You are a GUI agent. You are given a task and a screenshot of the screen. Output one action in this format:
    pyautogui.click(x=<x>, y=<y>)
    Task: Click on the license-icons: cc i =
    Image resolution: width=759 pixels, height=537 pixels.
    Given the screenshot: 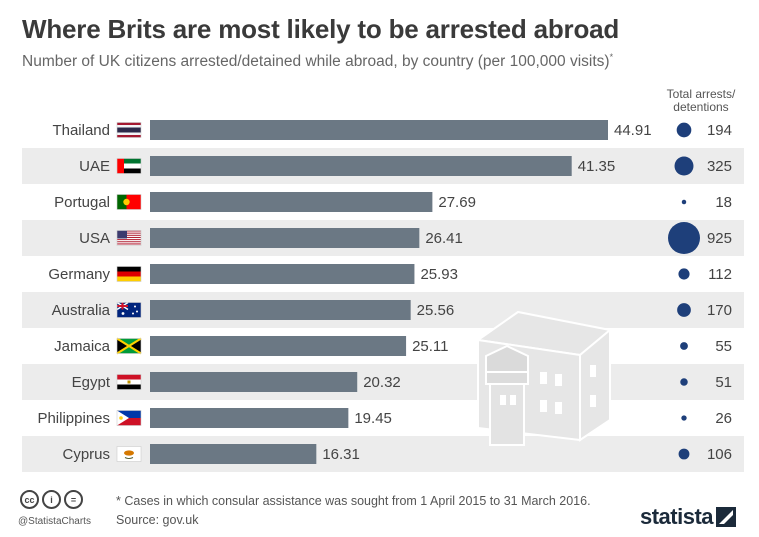 What is the action you would take?
    pyautogui.click(x=51, y=499)
    